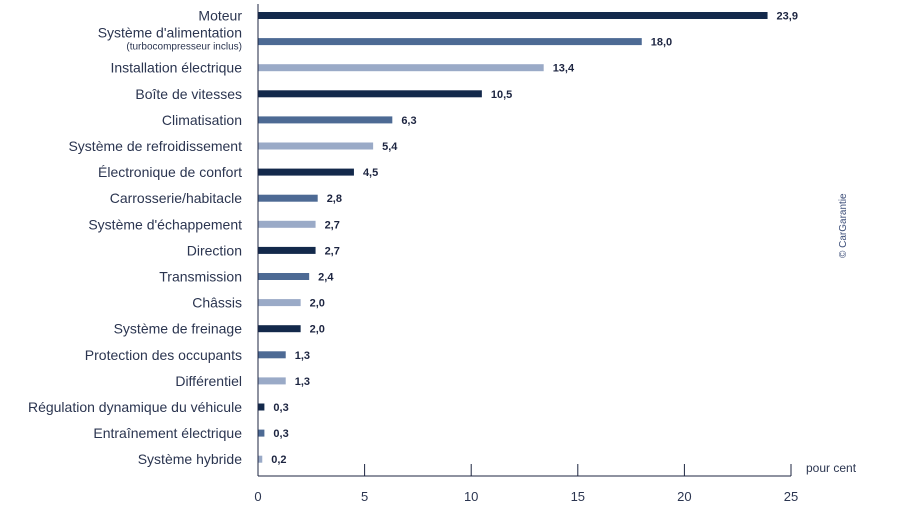 The width and height of the screenshot is (900, 507). What do you see at coordinates (791, 496) in the screenshot?
I see `x-tick-label: 25` at bounding box center [791, 496].